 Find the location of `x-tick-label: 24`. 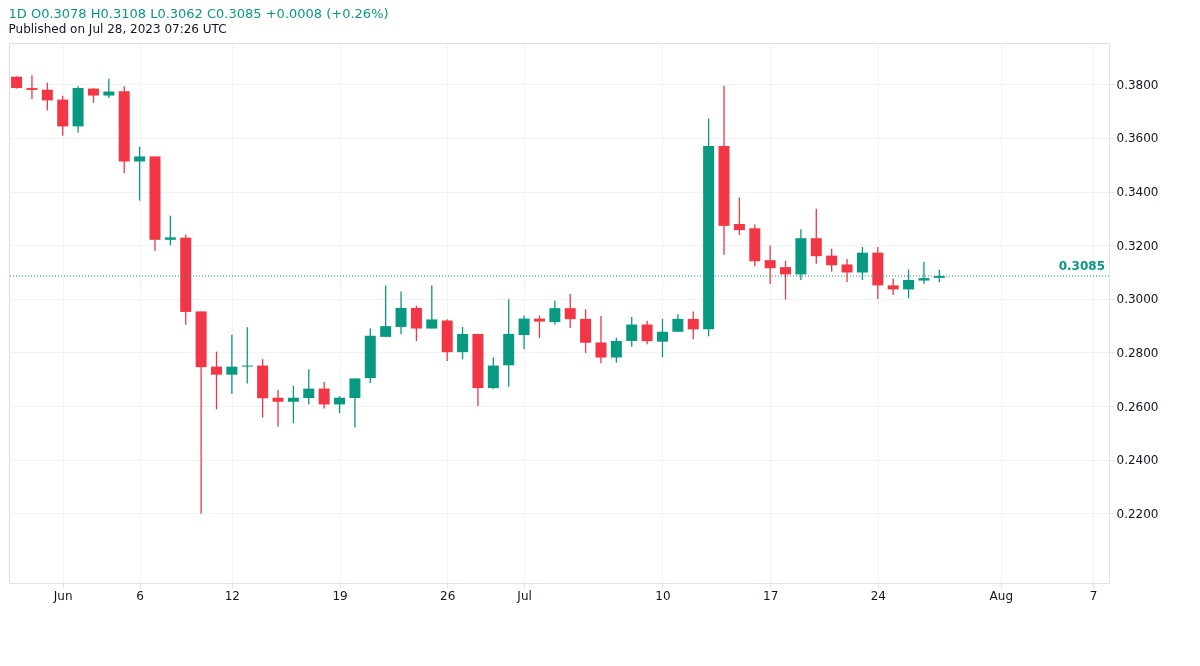

x-tick-label: 24 is located at coordinates (878, 595).